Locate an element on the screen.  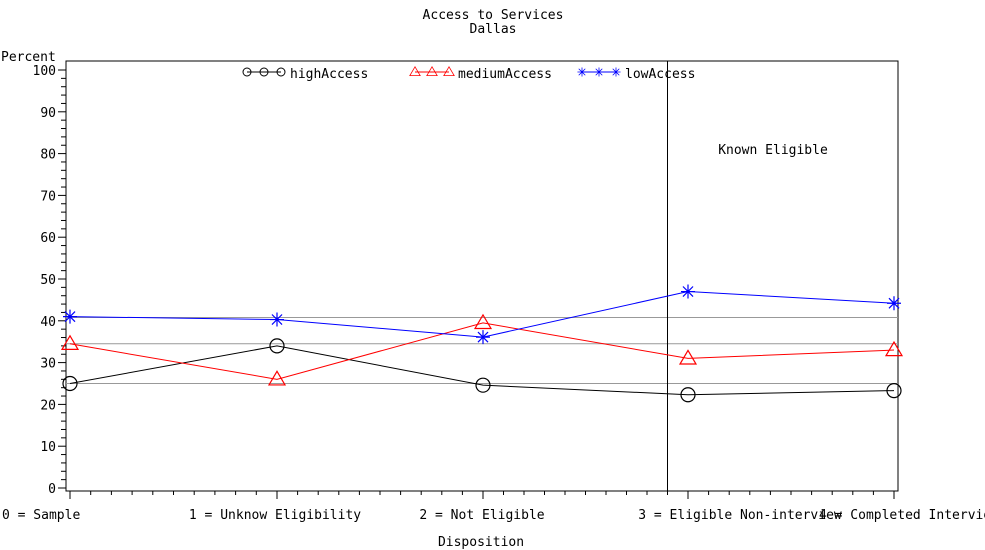
legend-item-lowAccess: lowAccess is located at coordinates (636, 74).